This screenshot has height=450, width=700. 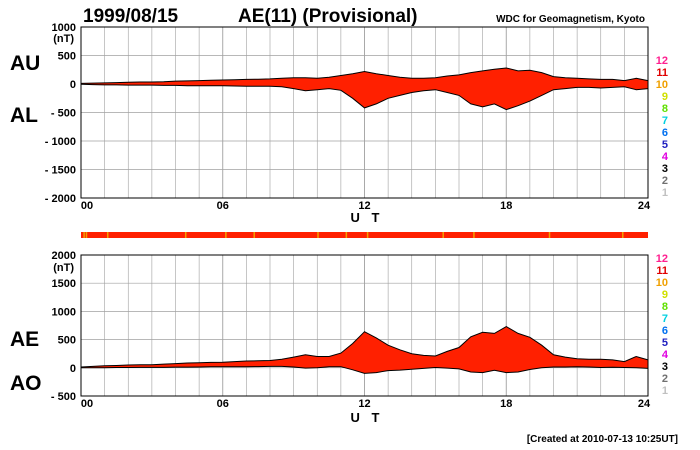 I want to click on ao-side-label: AO, so click(x=26, y=383).